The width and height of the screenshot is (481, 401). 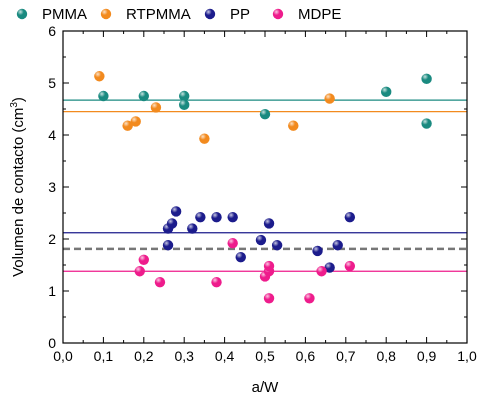 What do you see at coordinates (266, 387) in the screenshot?
I see `x-axis-label: a/W` at bounding box center [266, 387].